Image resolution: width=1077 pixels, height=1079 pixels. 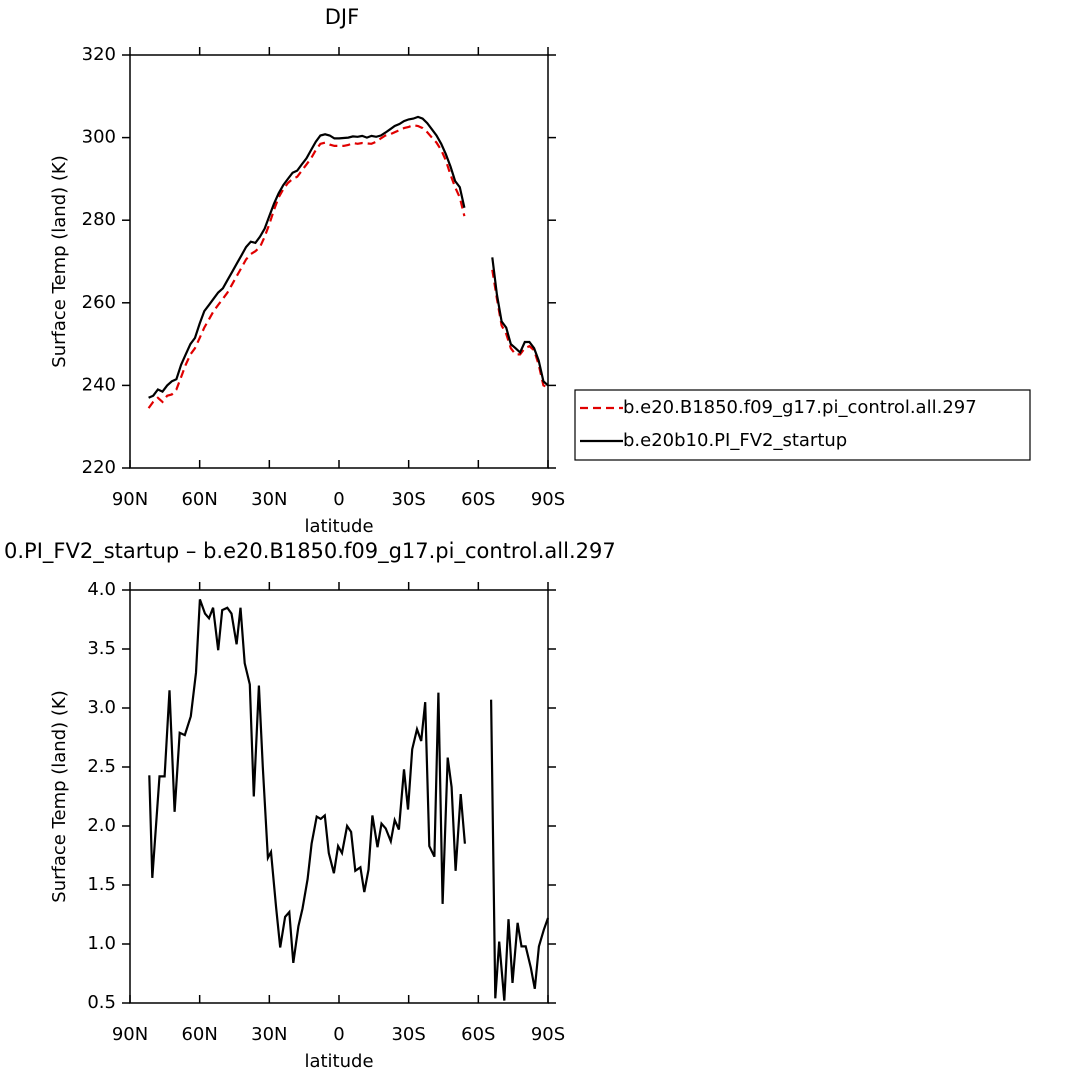 What do you see at coordinates (101, 825) in the screenshot?
I see `y-tick-label: 2.0` at bounding box center [101, 825].